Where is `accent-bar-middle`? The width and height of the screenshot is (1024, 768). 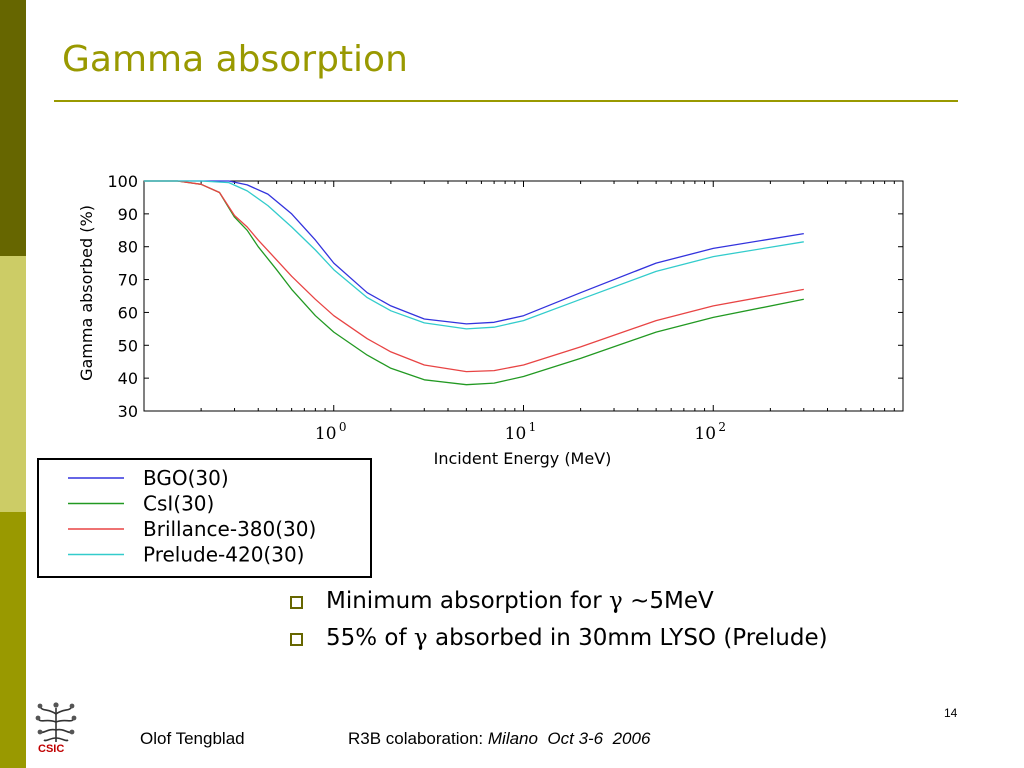
accent-bar-middle is located at coordinates (13, 384).